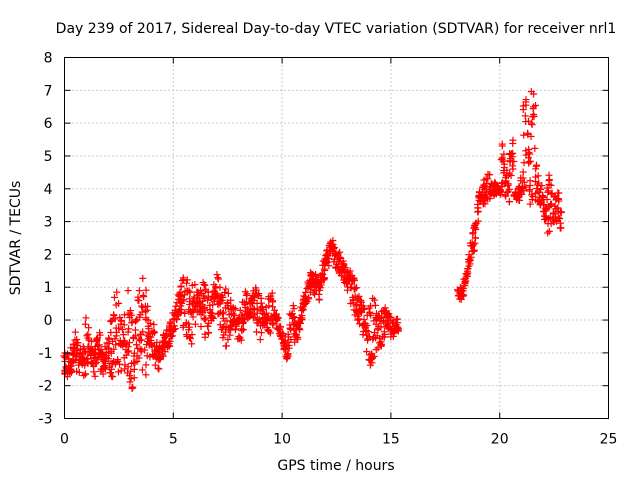  What do you see at coordinates (48, 321) in the screenshot?
I see `y-tick-label: 0` at bounding box center [48, 321].